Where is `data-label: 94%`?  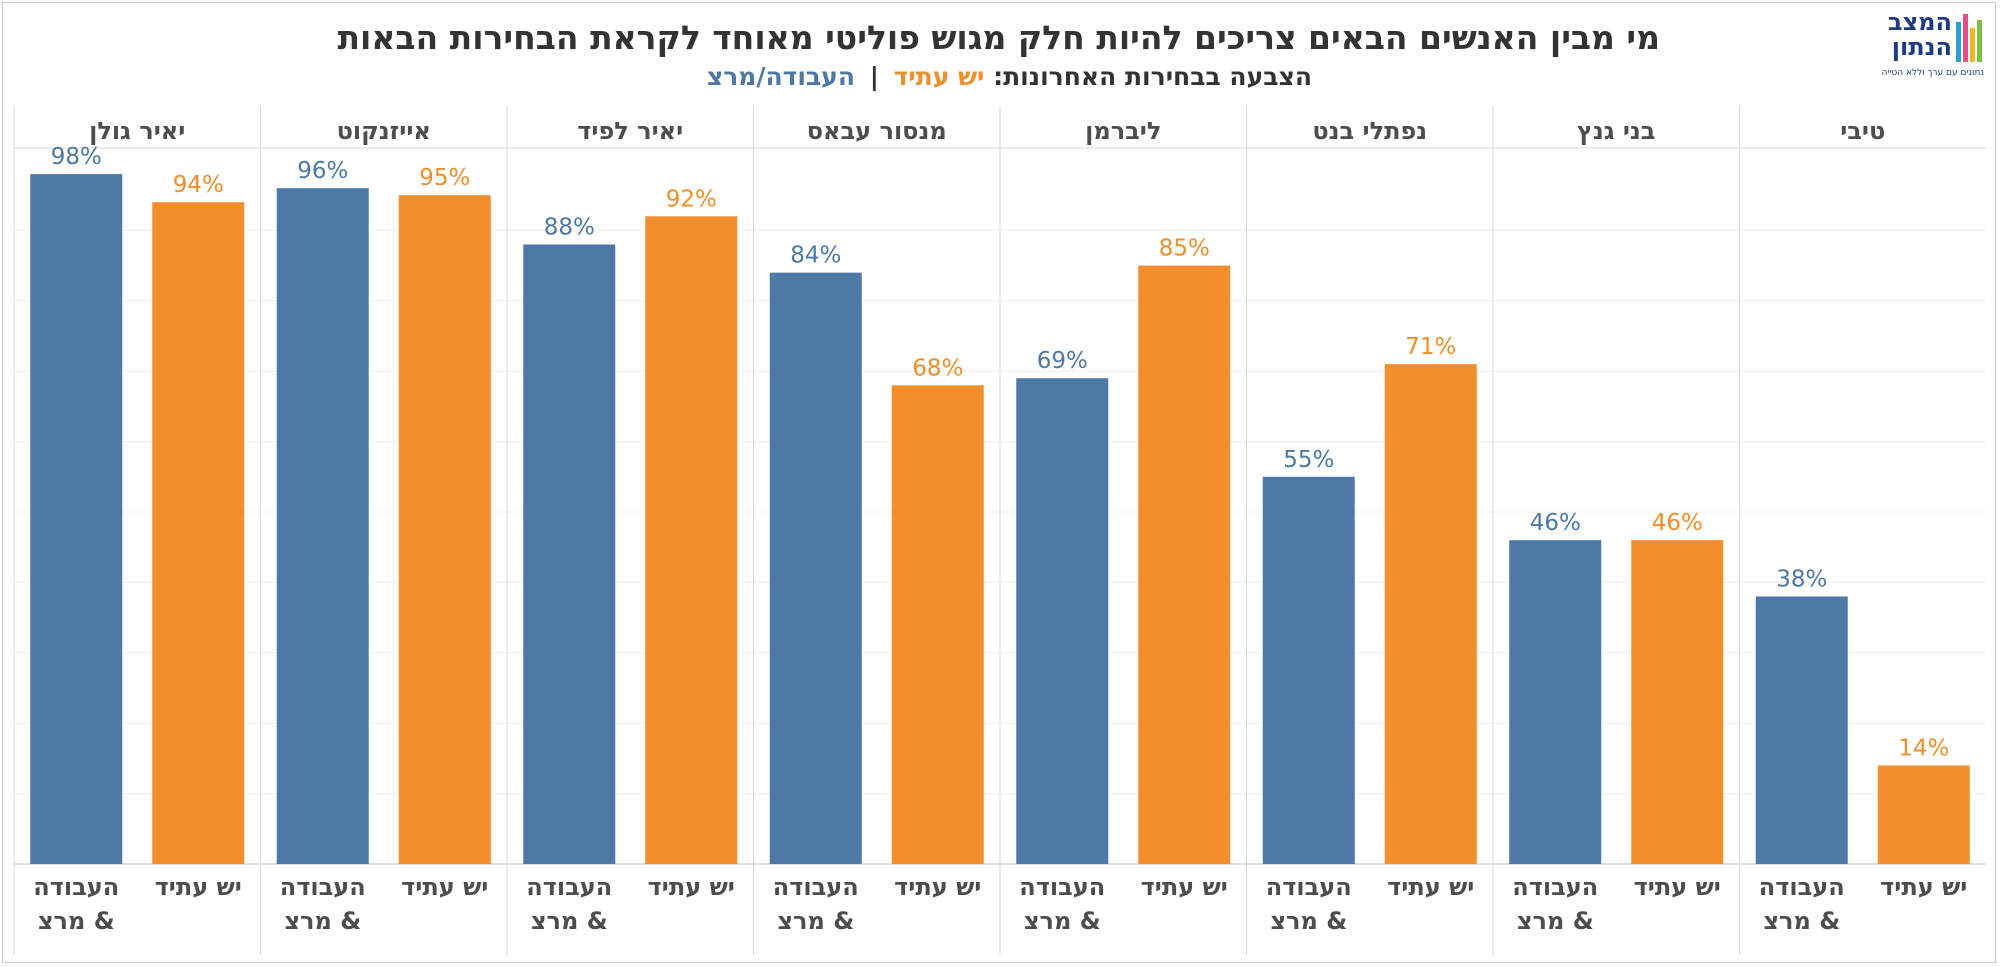 data-label: 94% is located at coordinates (198, 185).